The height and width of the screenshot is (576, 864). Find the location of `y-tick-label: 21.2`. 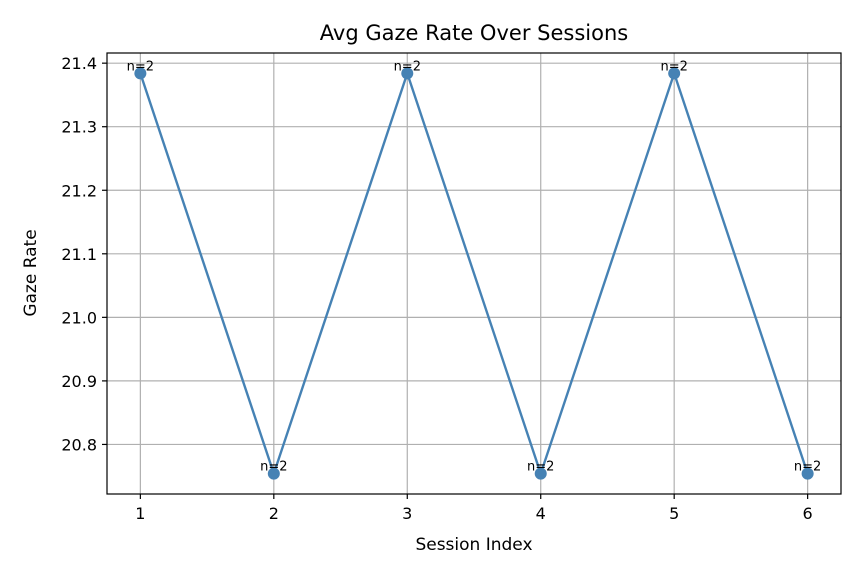

y-tick-label: 21.2 is located at coordinates (79, 190).